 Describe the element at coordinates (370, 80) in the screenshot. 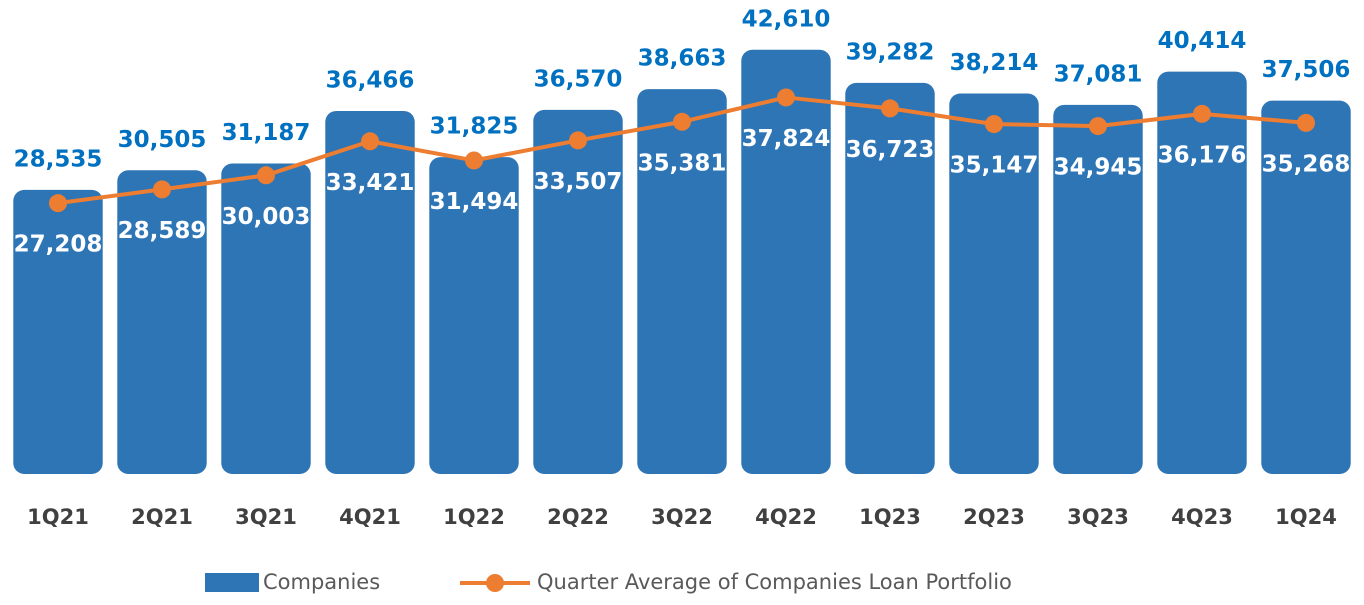

I see `bar-value-label: 36,466` at that location.